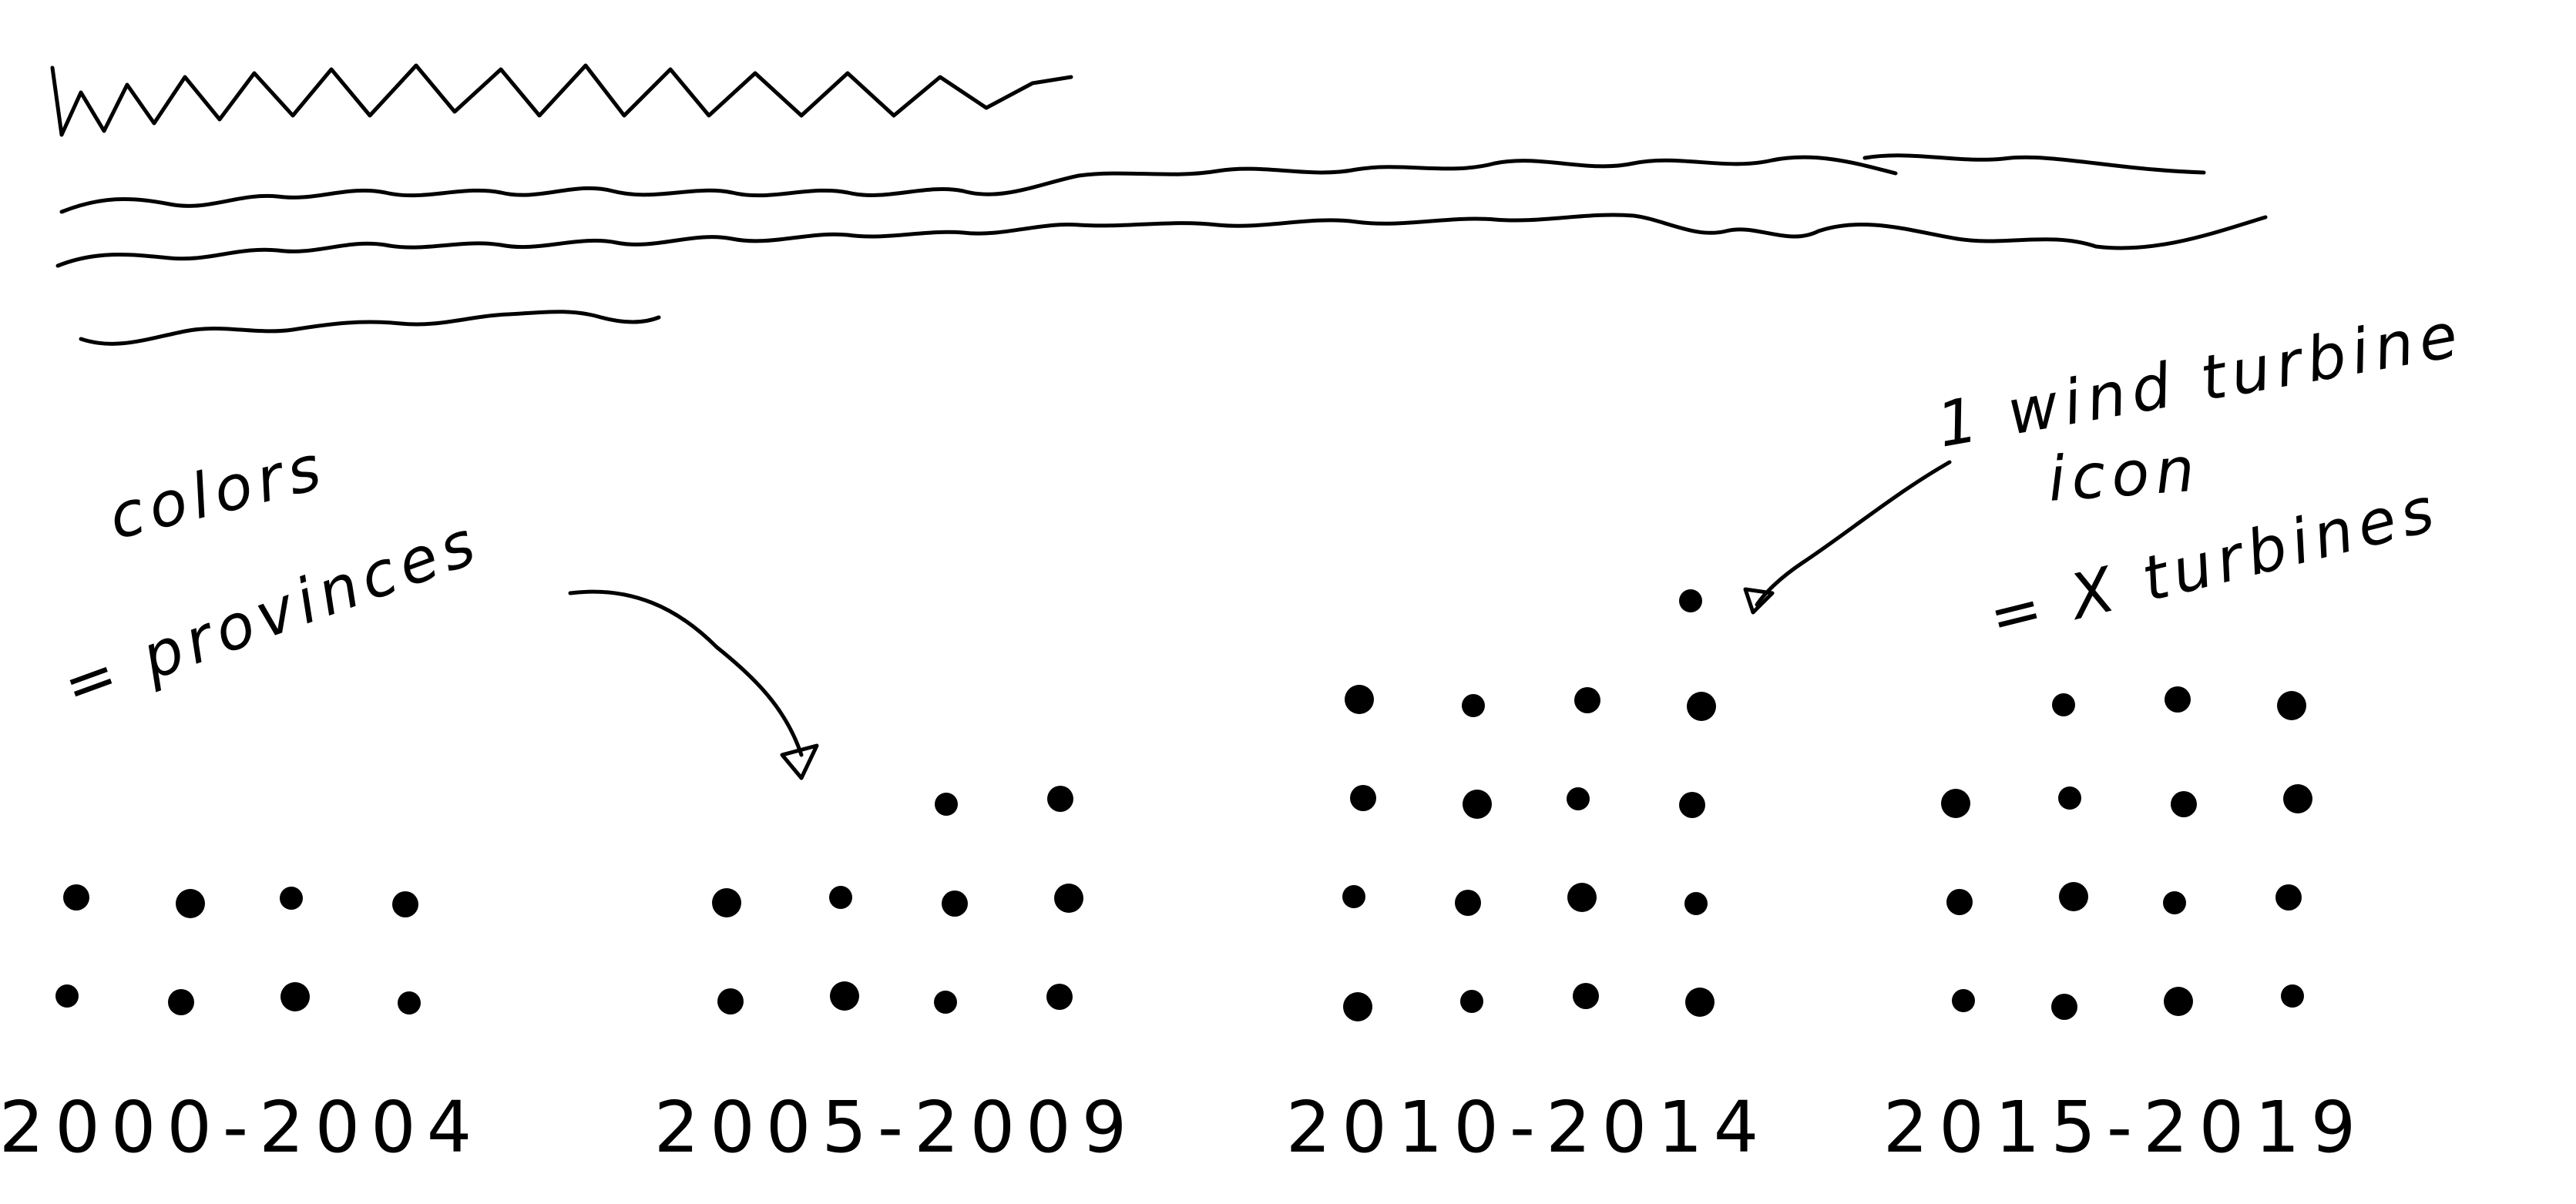  What do you see at coordinates (2200, 379) in the screenshot?
I see `annotation-wind-turbine: 1 wind turbine` at bounding box center [2200, 379].